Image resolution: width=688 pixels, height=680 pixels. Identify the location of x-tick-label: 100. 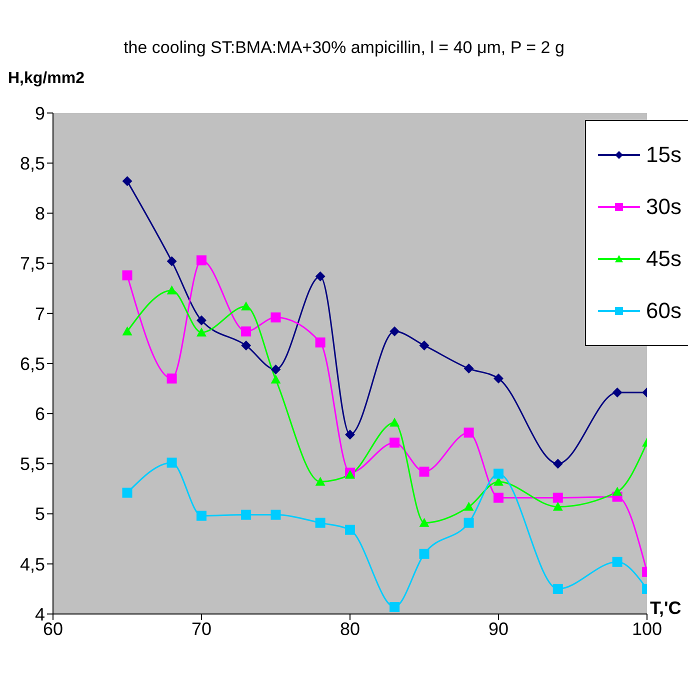
(647, 628).